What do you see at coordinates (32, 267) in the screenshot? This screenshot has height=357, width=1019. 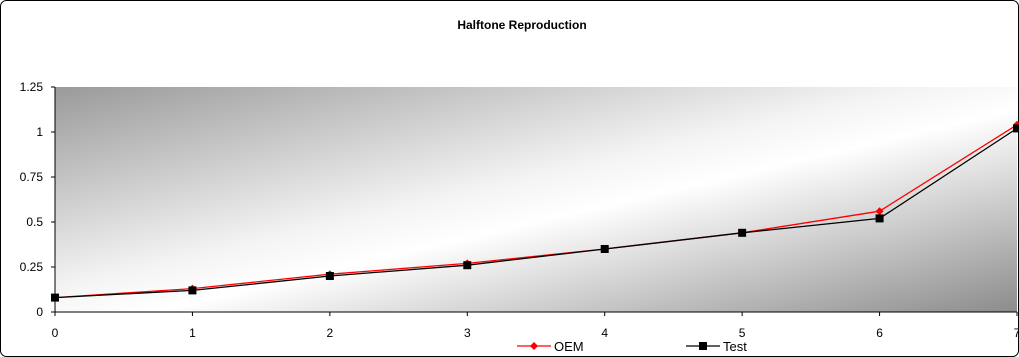 I see `y-tick-label: 0.25` at bounding box center [32, 267].